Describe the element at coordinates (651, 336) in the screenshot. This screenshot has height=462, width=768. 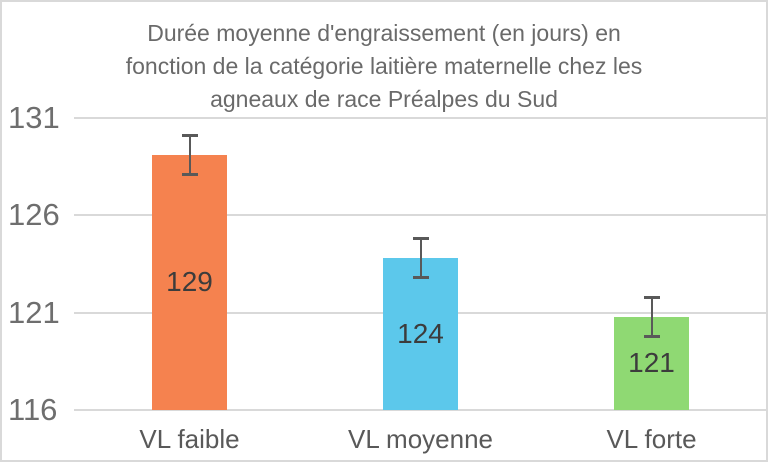
I see `error-bar-cap-bottom-vl-forte` at that location.